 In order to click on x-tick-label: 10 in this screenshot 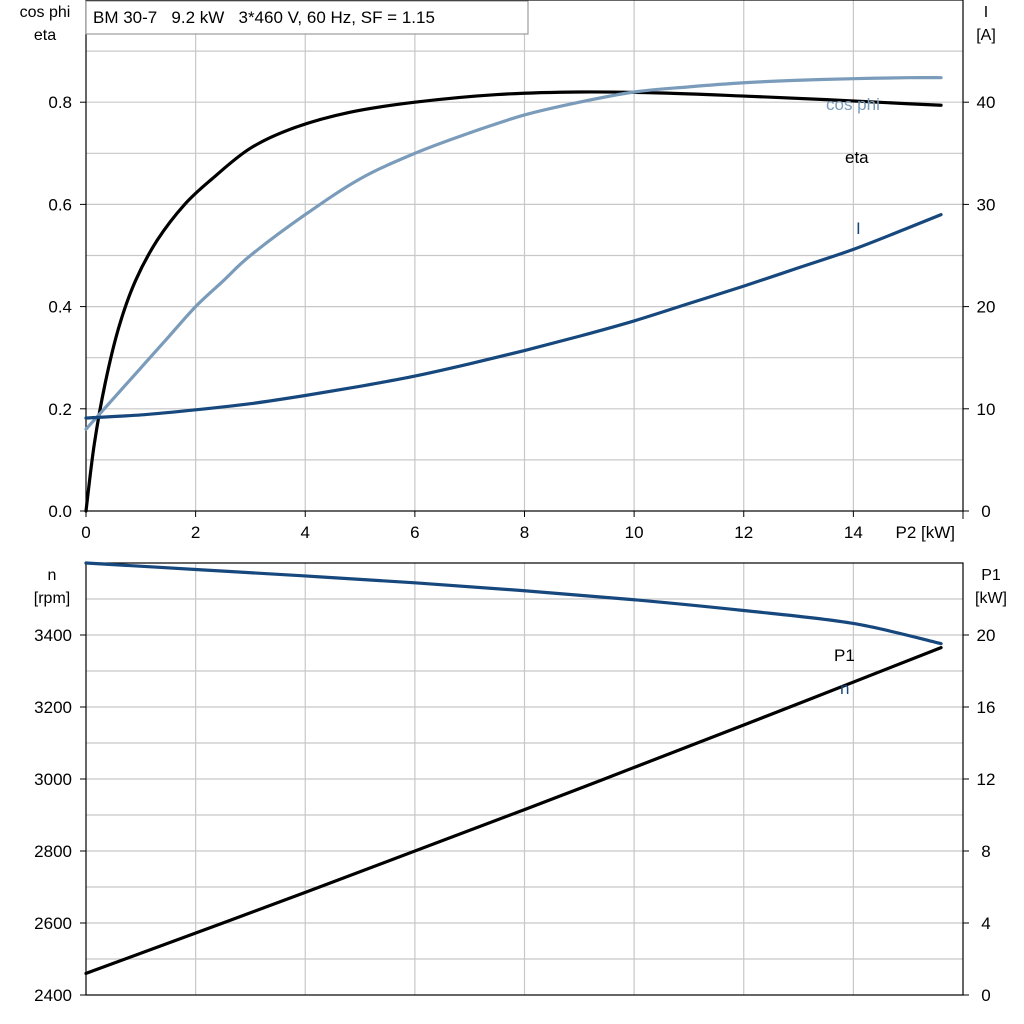, I will do `click(634, 532)`.